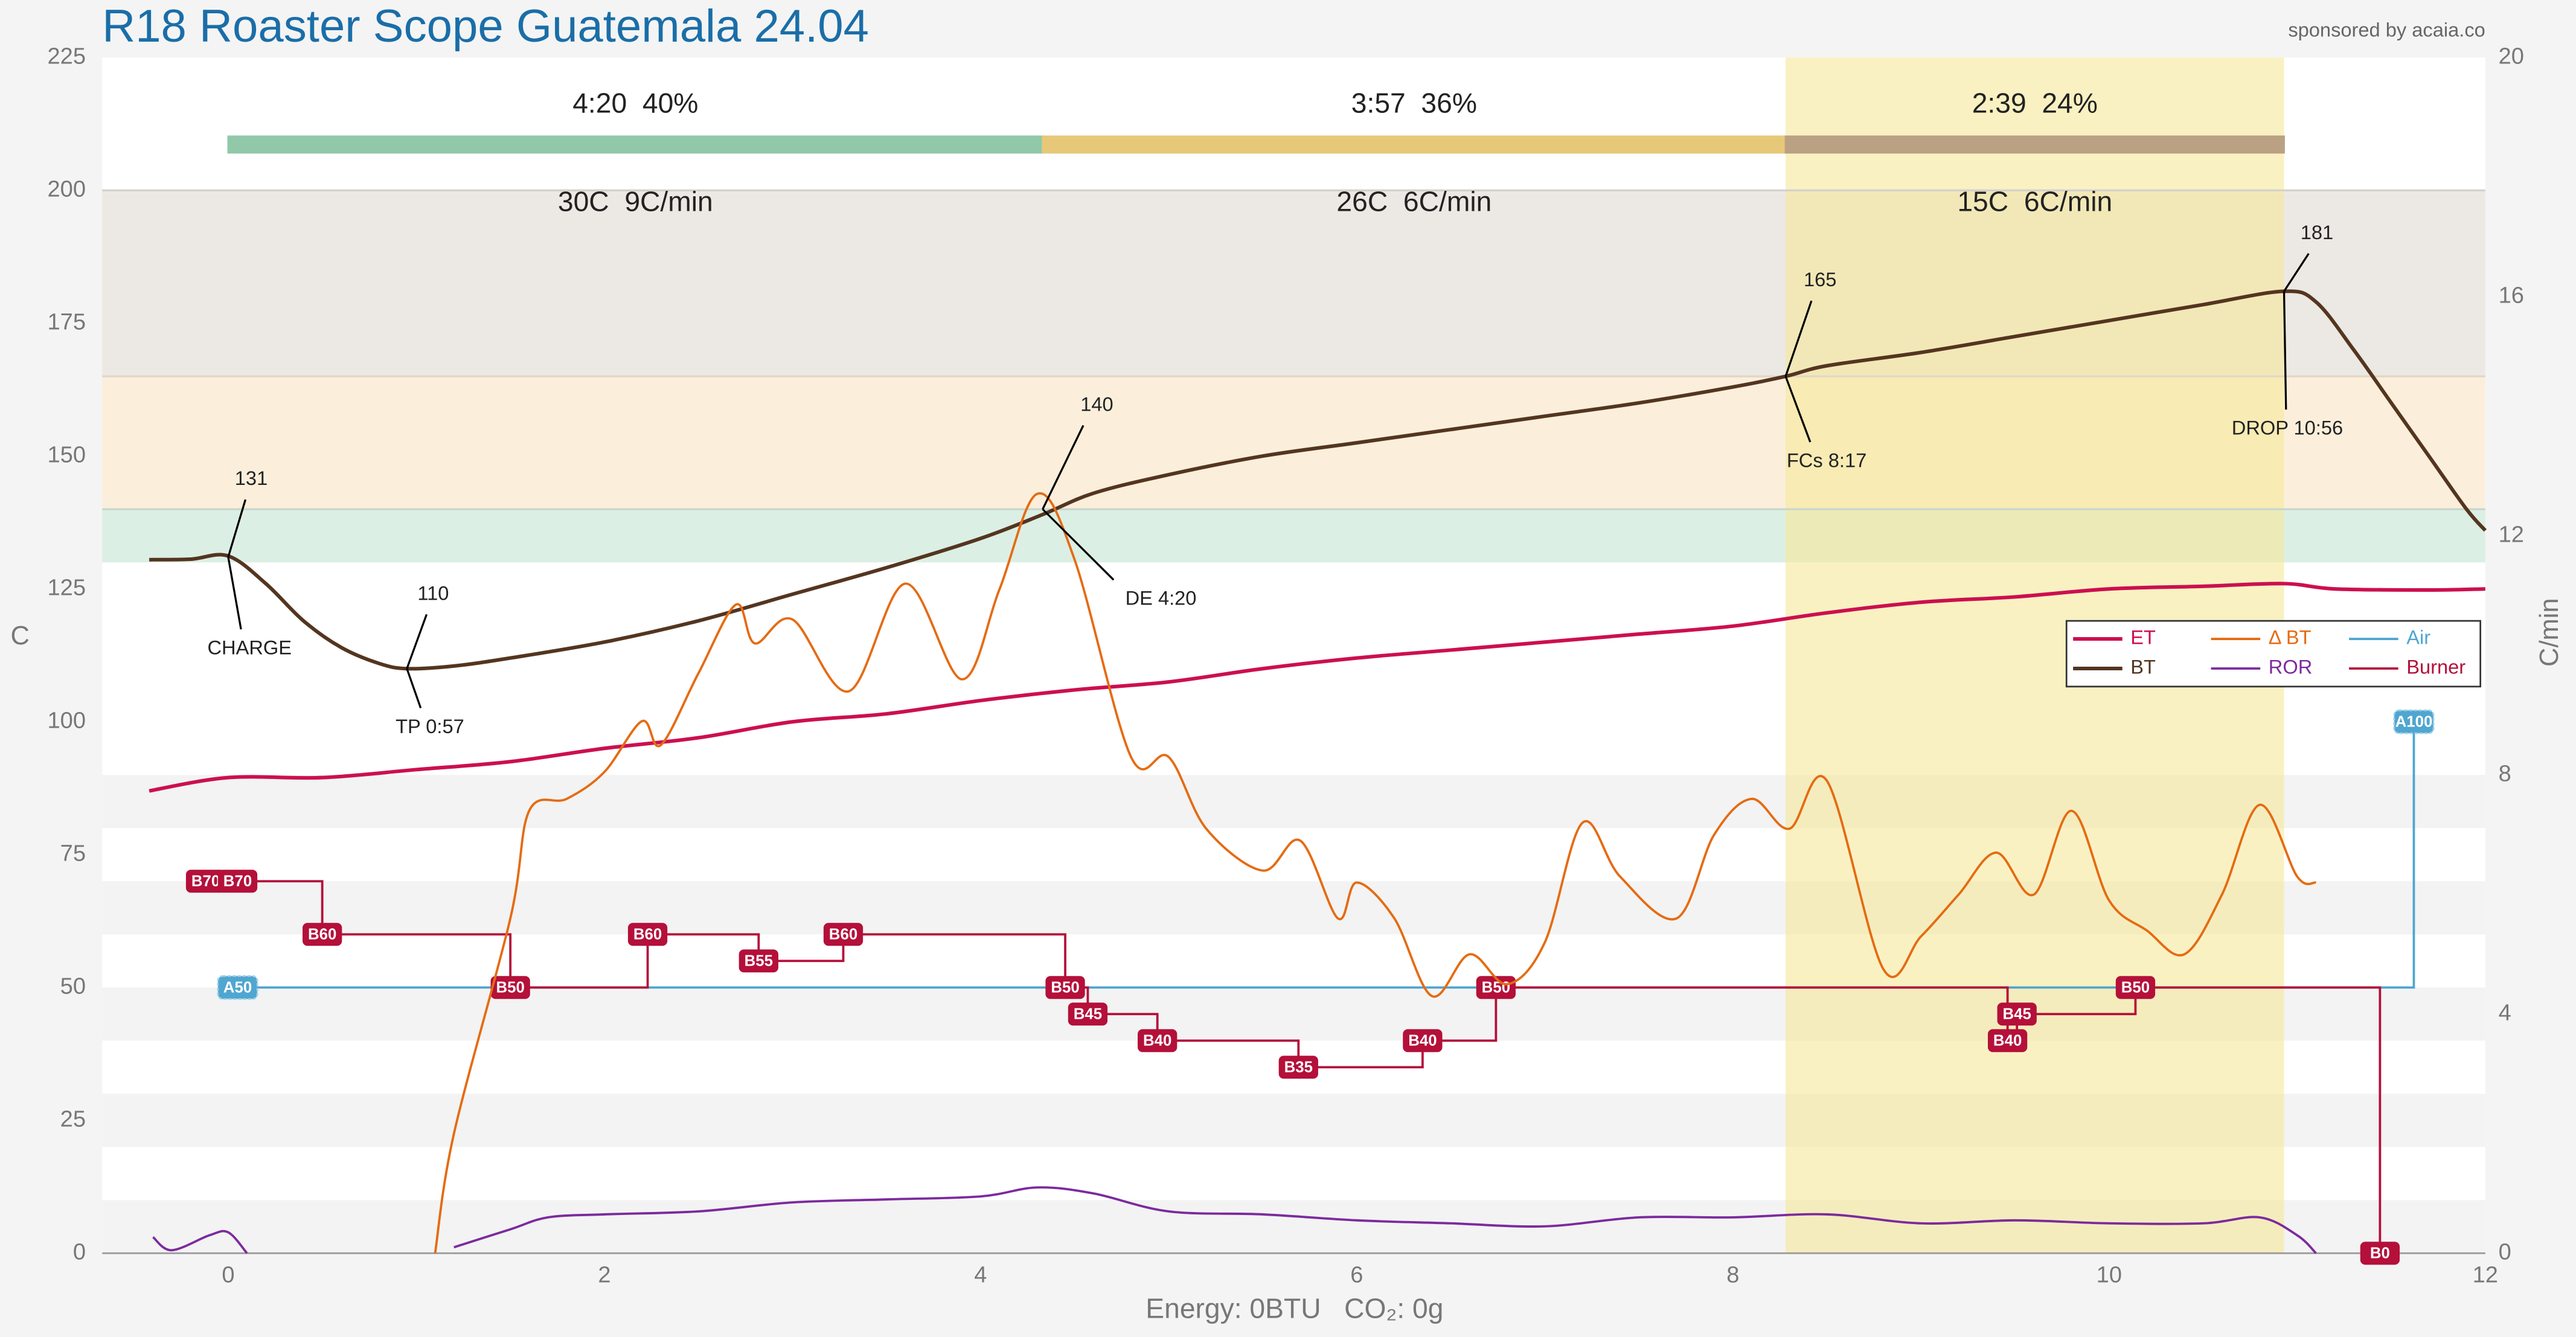 The image size is (2576, 1337). I want to click on y2-tick-label: 8, so click(2505, 773).